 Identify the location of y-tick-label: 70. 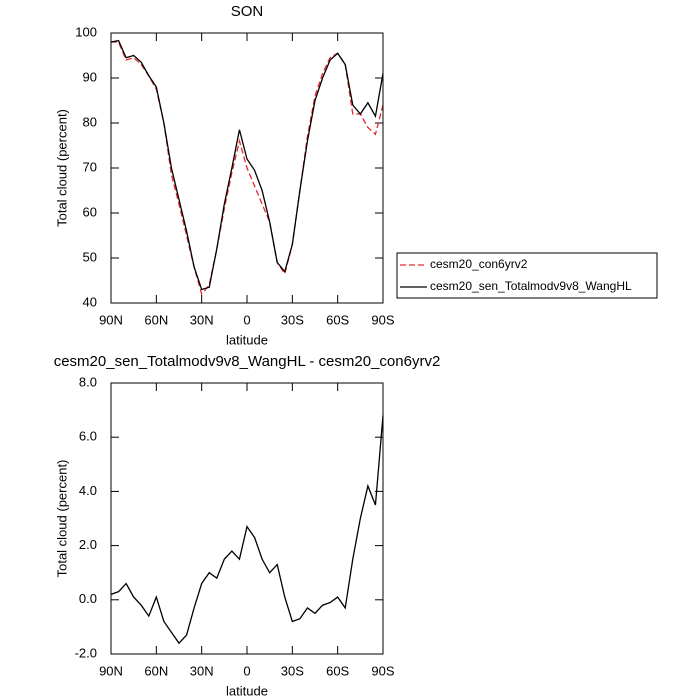
(90, 166).